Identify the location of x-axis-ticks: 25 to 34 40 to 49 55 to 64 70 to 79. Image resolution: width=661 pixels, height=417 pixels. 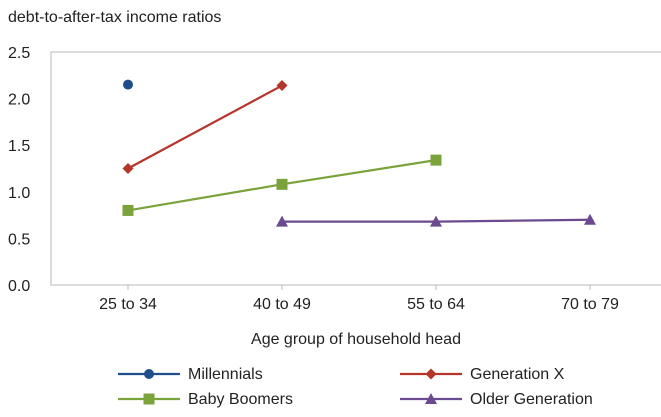
(359, 299).